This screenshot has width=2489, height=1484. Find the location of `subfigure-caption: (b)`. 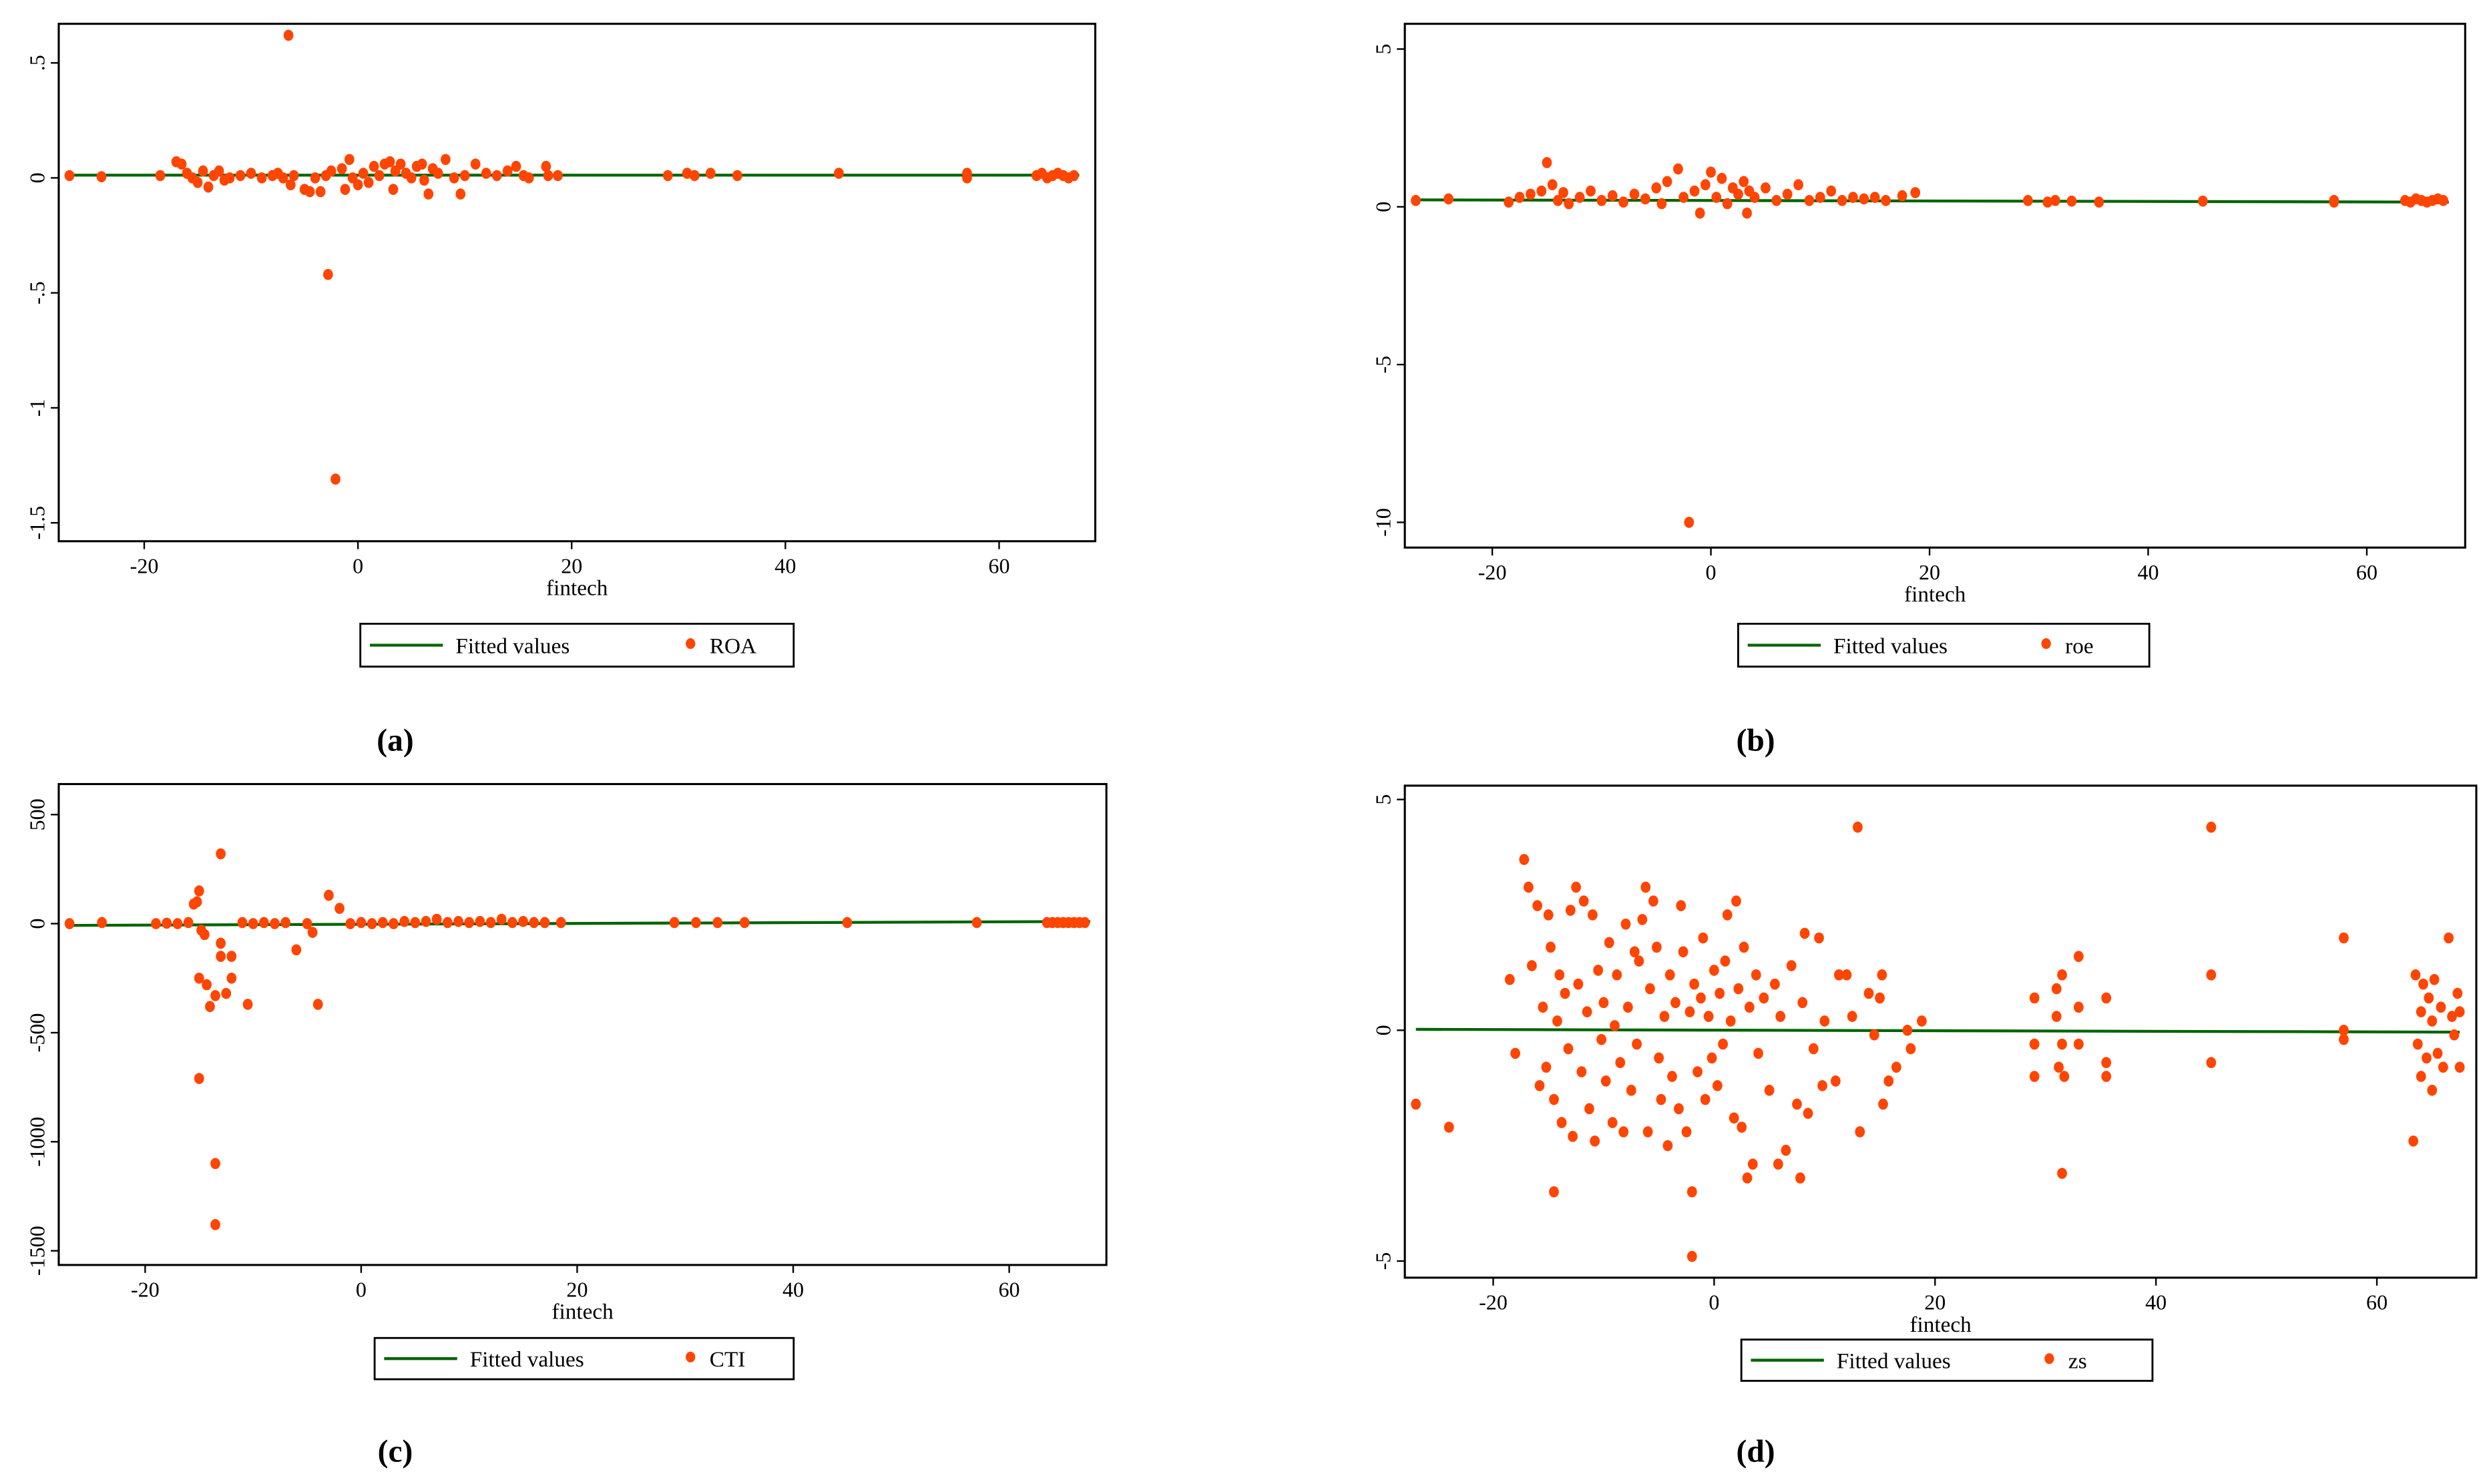

subfigure-caption: (b) is located at coordinates (1756, 741).